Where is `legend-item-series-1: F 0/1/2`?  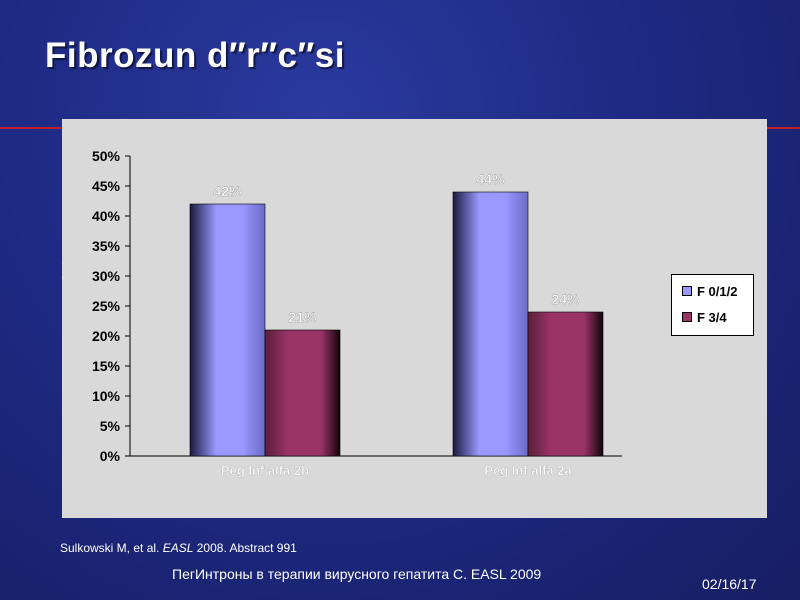
legend-item-series-1: F 0/1/2 is located at coordinates (709, 291).